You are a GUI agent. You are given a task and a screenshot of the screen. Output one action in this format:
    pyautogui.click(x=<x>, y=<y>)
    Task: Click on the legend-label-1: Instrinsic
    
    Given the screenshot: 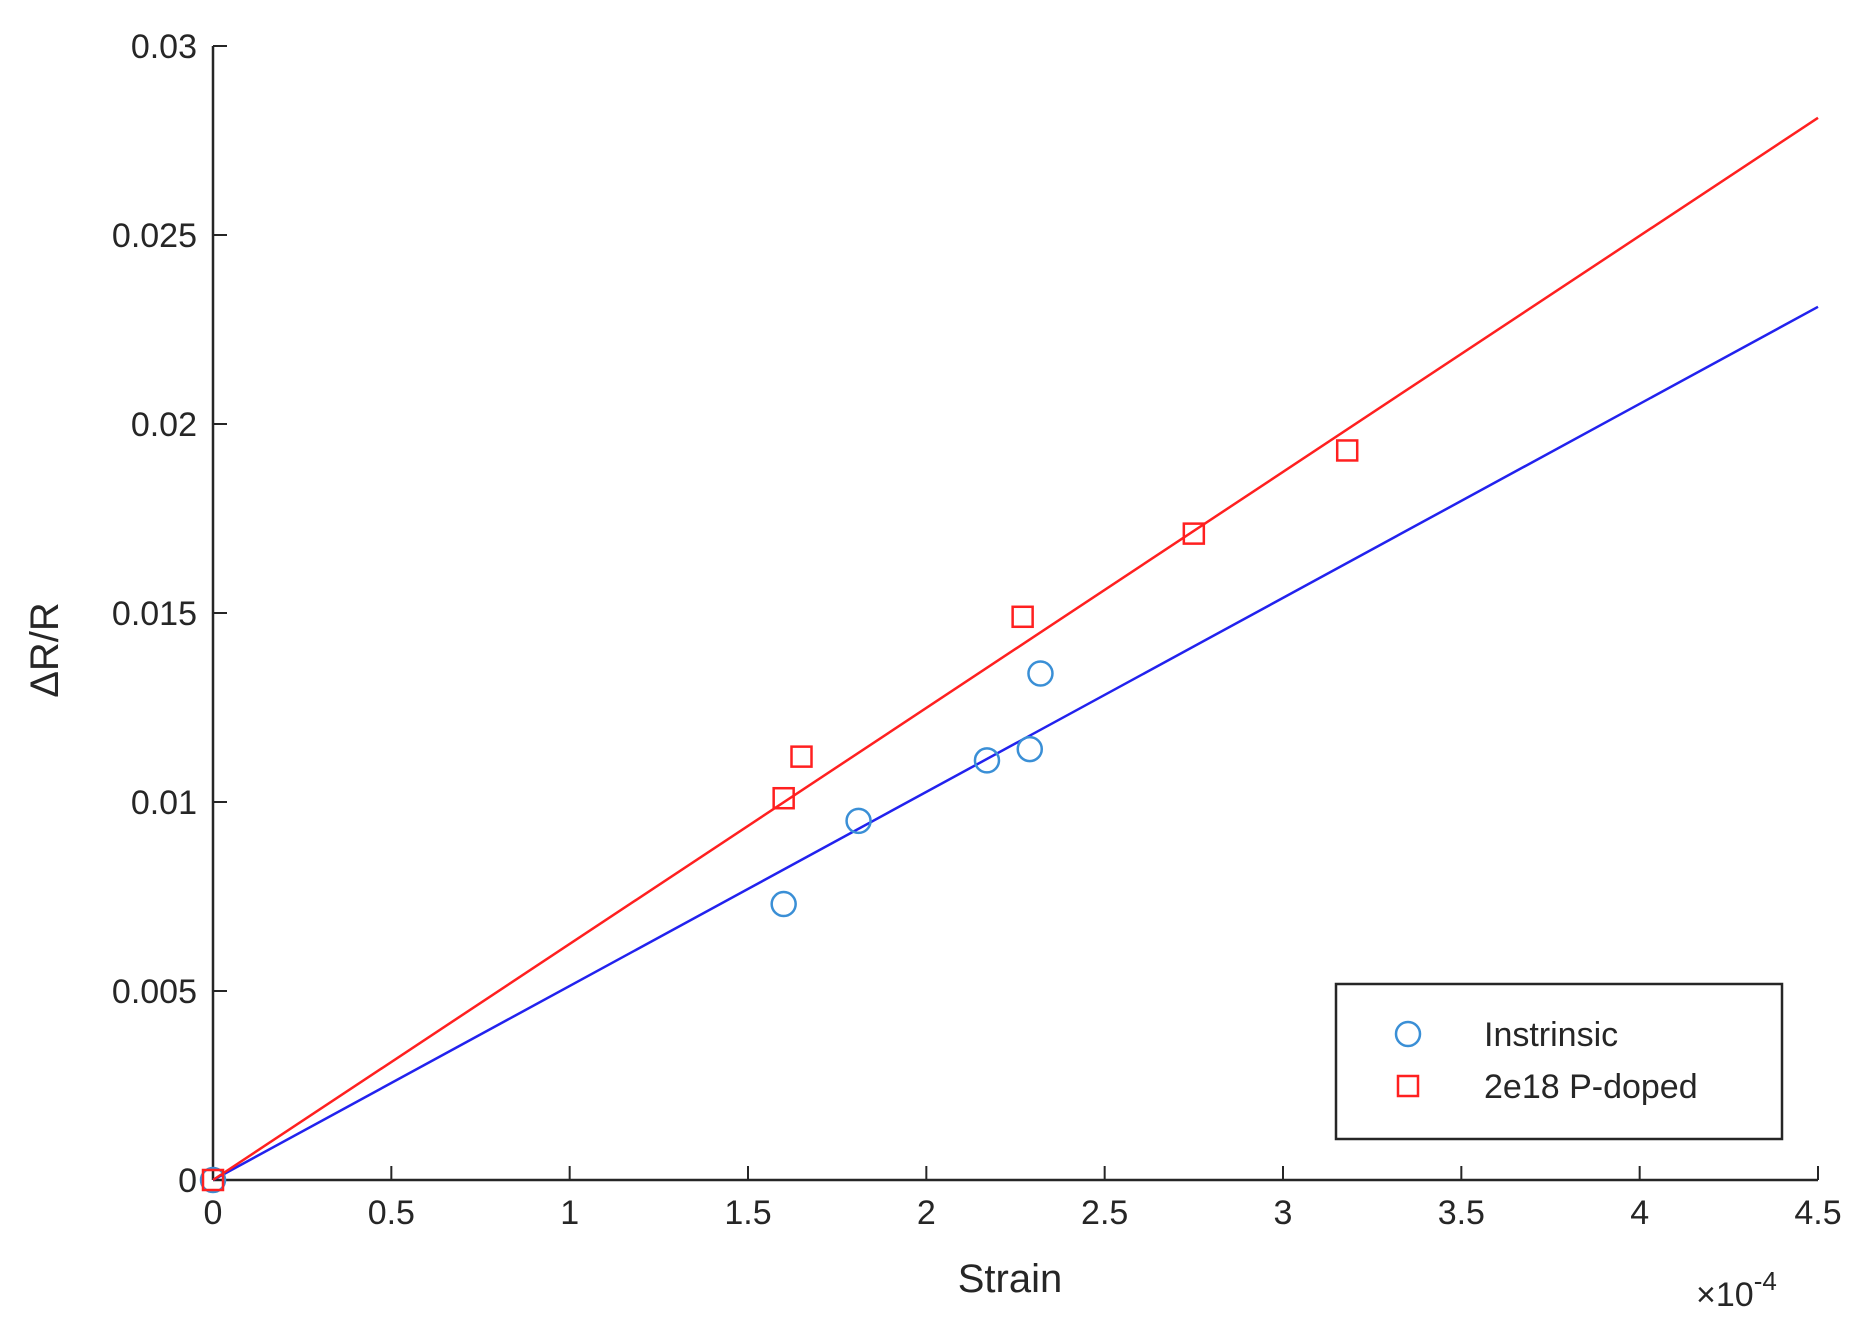 What is the action you would take?
    pyautogui.click(x=1551, y=1035)
    